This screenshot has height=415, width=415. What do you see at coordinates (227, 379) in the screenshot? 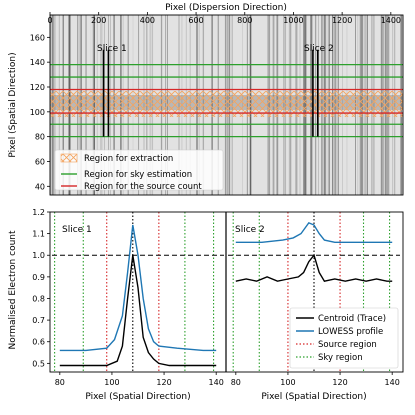
I see `bottom-x-ticks: 80 100 120 140 80 100 120 140` at bounding box center [227, 379].